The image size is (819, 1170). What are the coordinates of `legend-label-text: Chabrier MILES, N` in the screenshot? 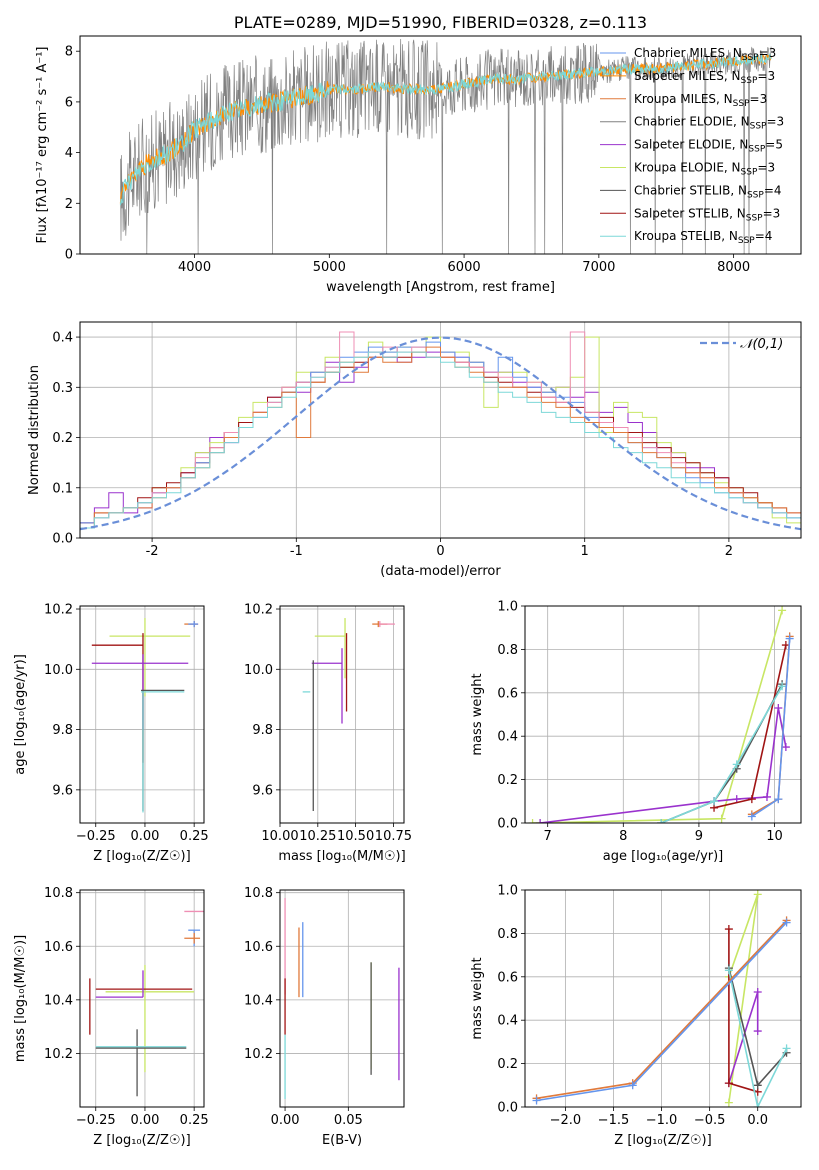 It's located at (688, 53).